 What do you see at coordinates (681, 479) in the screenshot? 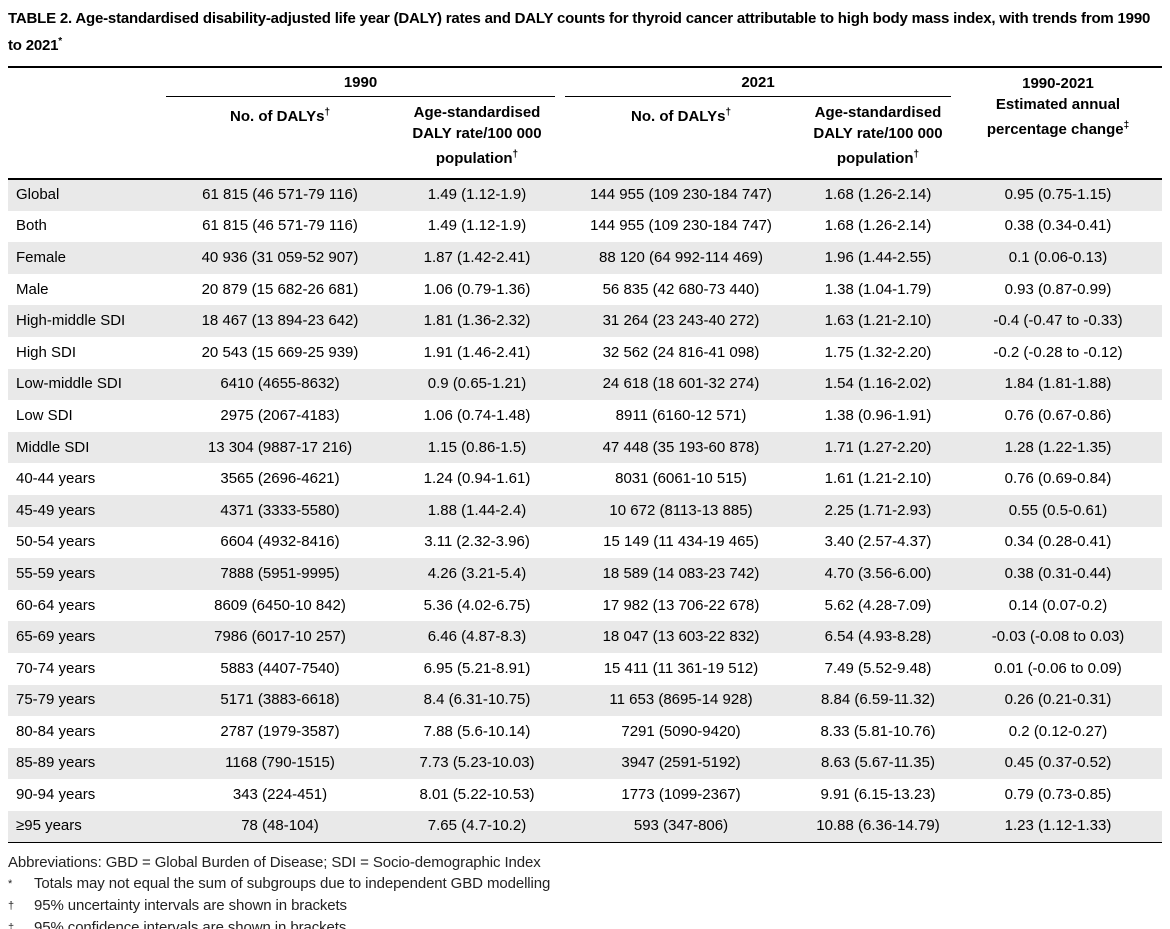
I see `dalys-2021-cell: 8031 (6061-10 515)` at bounding box center [681, 479].